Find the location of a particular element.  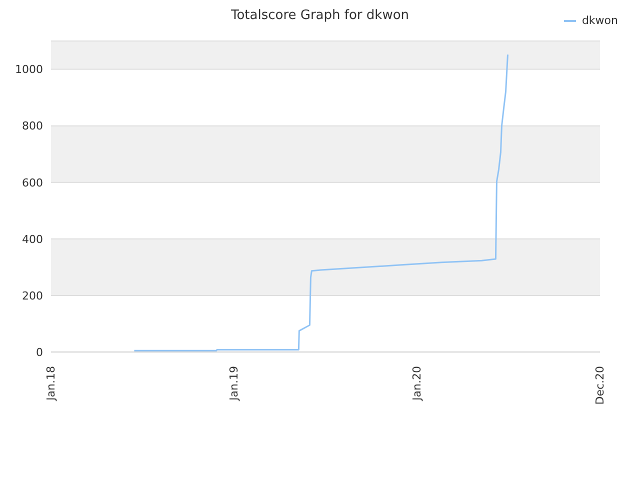

legend-label: dkwon is located at coordinates (599, 20).